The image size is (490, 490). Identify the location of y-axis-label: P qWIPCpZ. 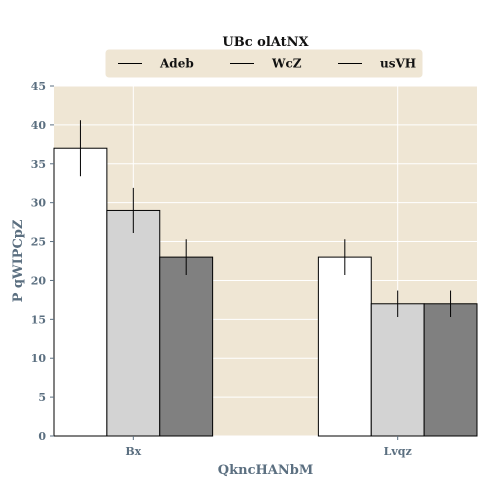
(18, 260).